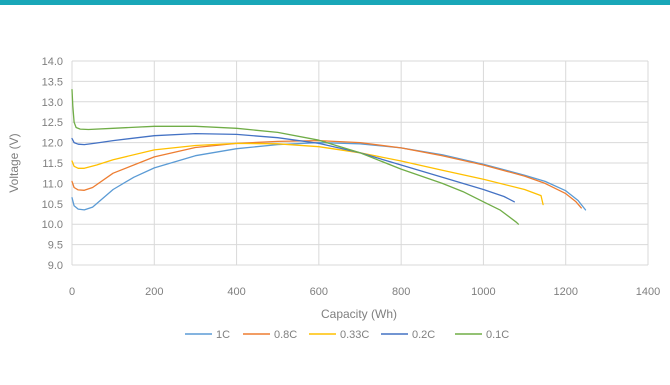 This screenshot has height=385, width=670. What do you see at coordinates (319, 292) in the screenshot?
I see `x-tick-label: 600` at bounding box center [319, 292].